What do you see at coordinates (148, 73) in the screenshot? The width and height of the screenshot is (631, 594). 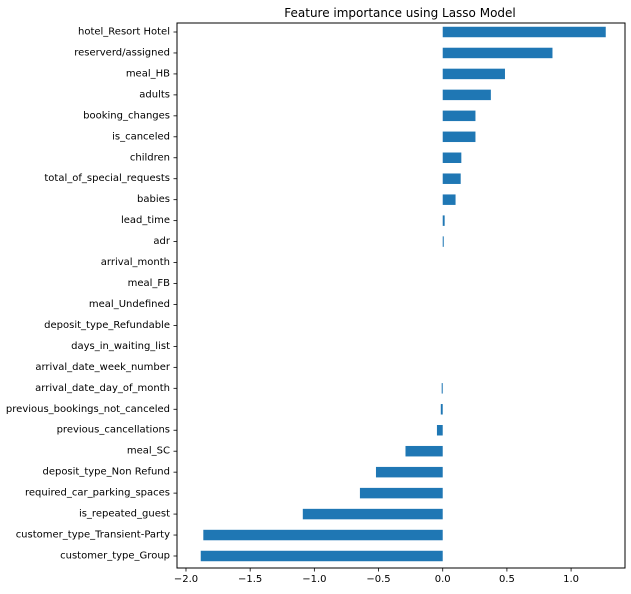 I see `y-tick-label: meal_HB` at bounding box center [148, 73].